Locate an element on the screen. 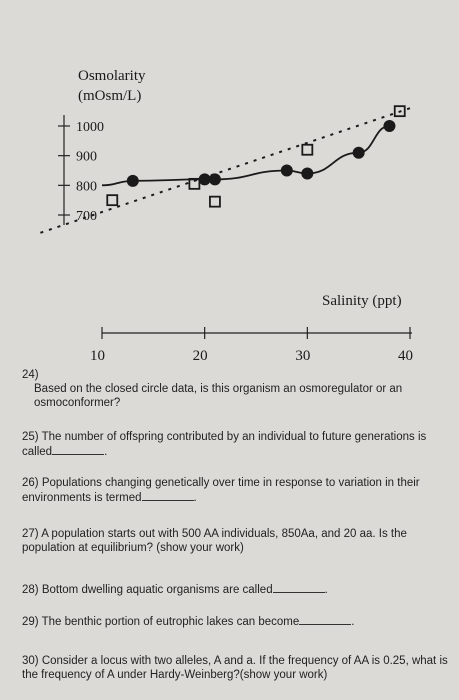  y-axis-unit: (mOsm/L) is located at coordinates (109, 96).